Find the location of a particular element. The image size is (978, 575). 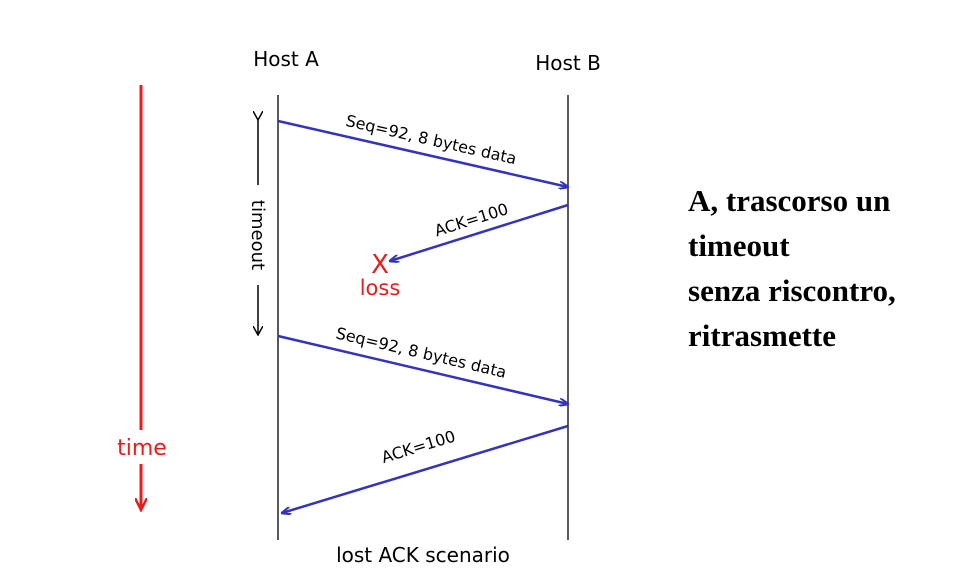

time-label-bg is located at coordinates (142, 447).